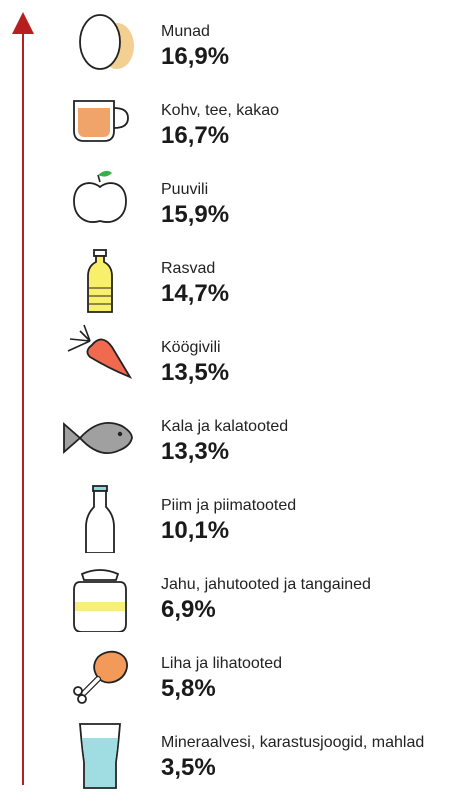  I want to click on data-label: 3,5%, so click(188, 767).